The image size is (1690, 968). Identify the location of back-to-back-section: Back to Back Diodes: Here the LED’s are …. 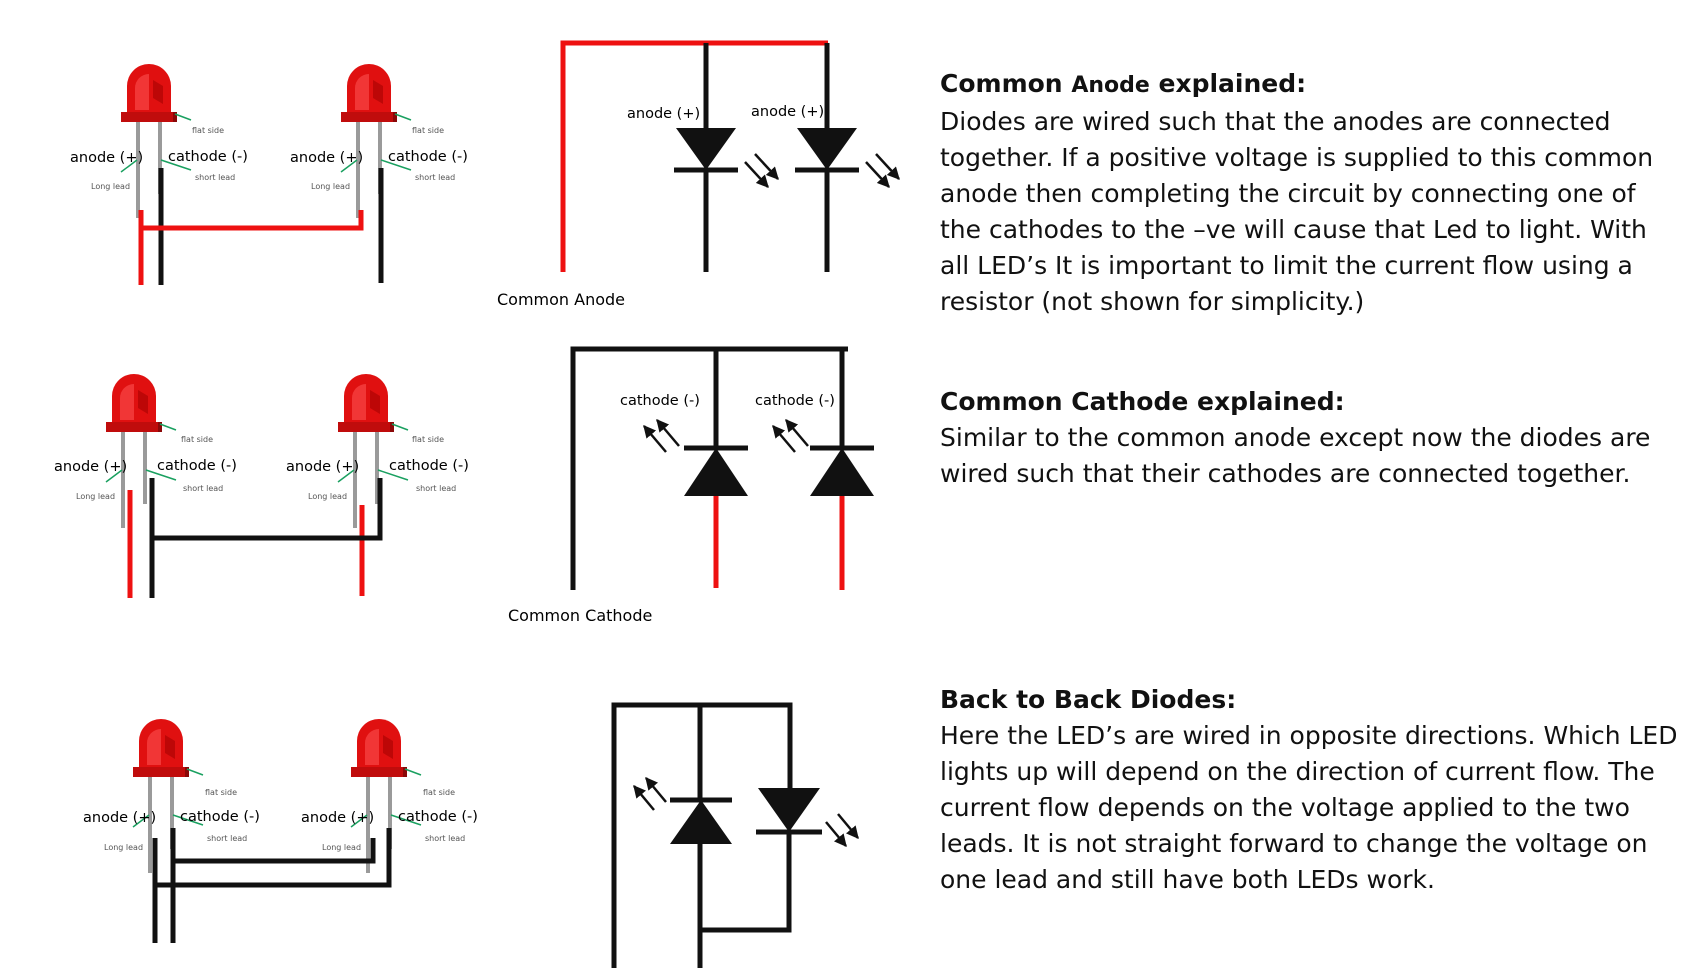
(1310, 790).